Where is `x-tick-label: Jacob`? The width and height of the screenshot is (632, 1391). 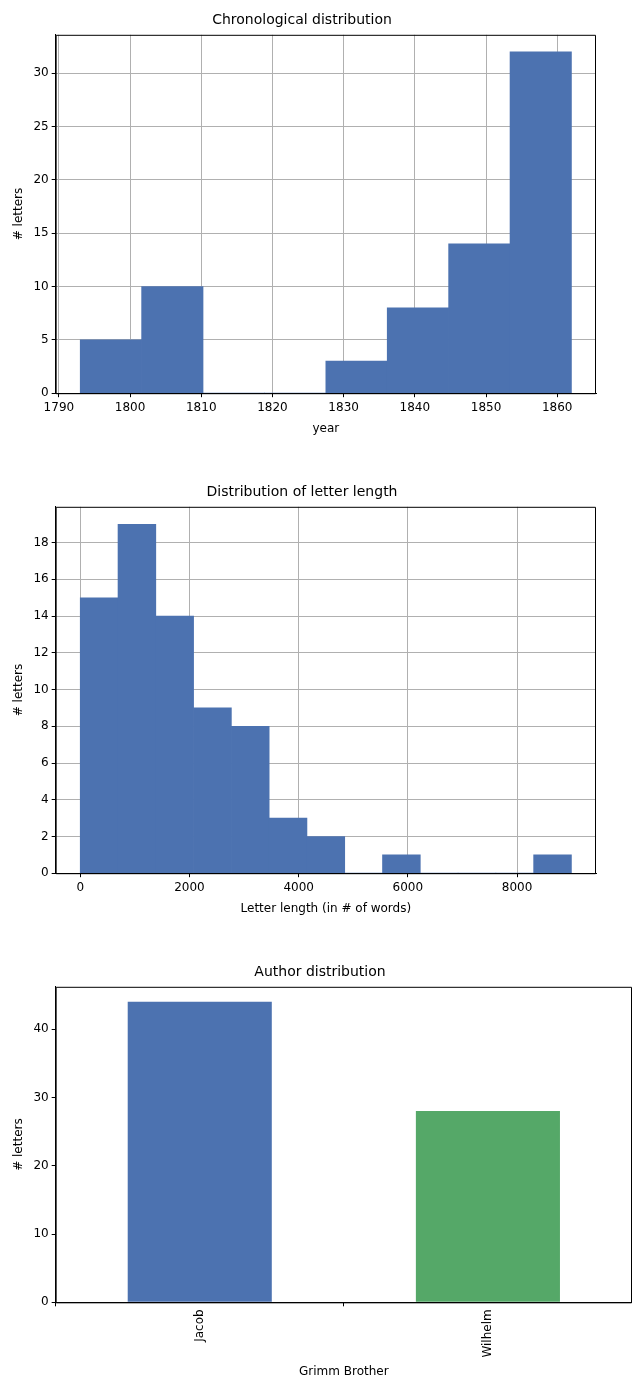 x-tick-label: Jacob is located at coordinates (198, 1326).